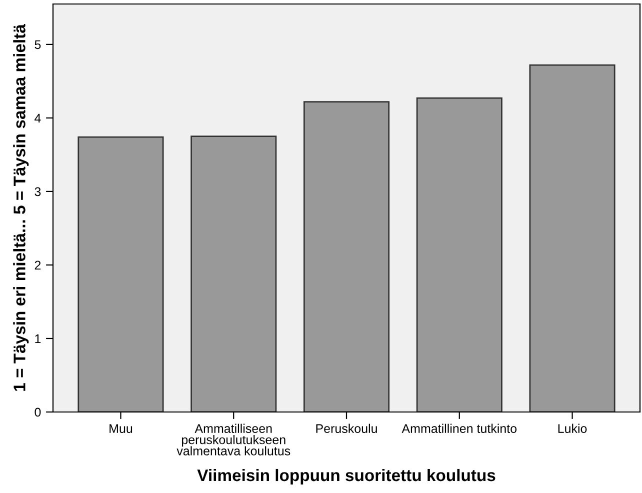  Describe the element at coordinates (38, 339) in the screenshot. I see `y-tick-label: 1` at that location.